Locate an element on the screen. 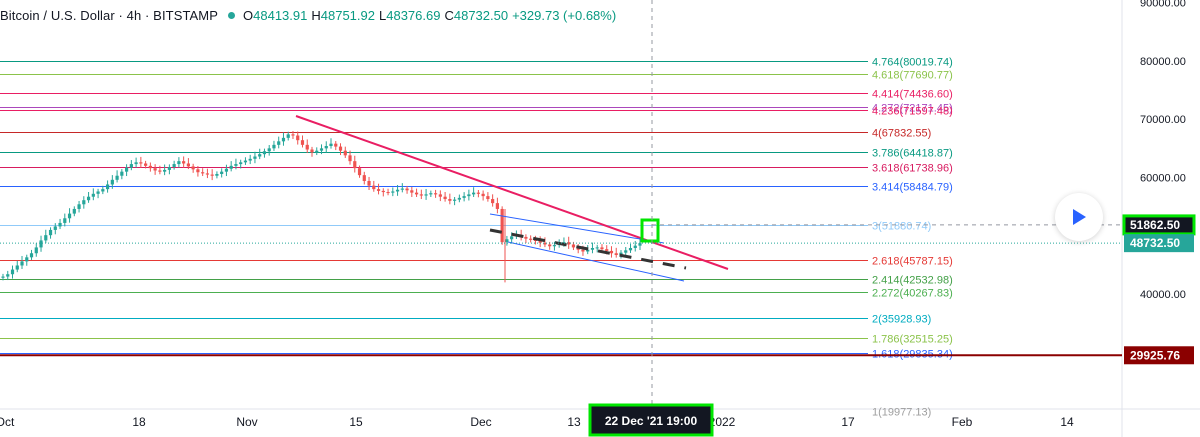 The width and height of the screenshot is (1200, 437). close-value: 48732.50 is located at coordinates (481, 15).